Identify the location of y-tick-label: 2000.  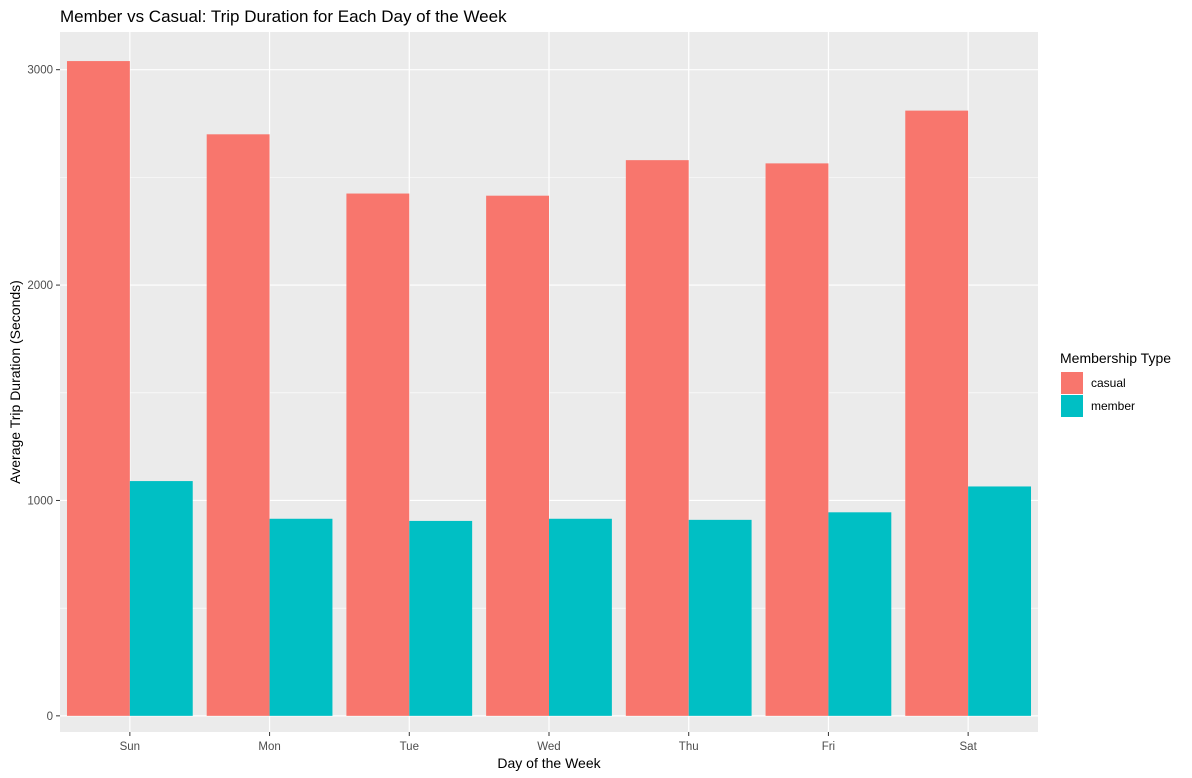
(40, 286).